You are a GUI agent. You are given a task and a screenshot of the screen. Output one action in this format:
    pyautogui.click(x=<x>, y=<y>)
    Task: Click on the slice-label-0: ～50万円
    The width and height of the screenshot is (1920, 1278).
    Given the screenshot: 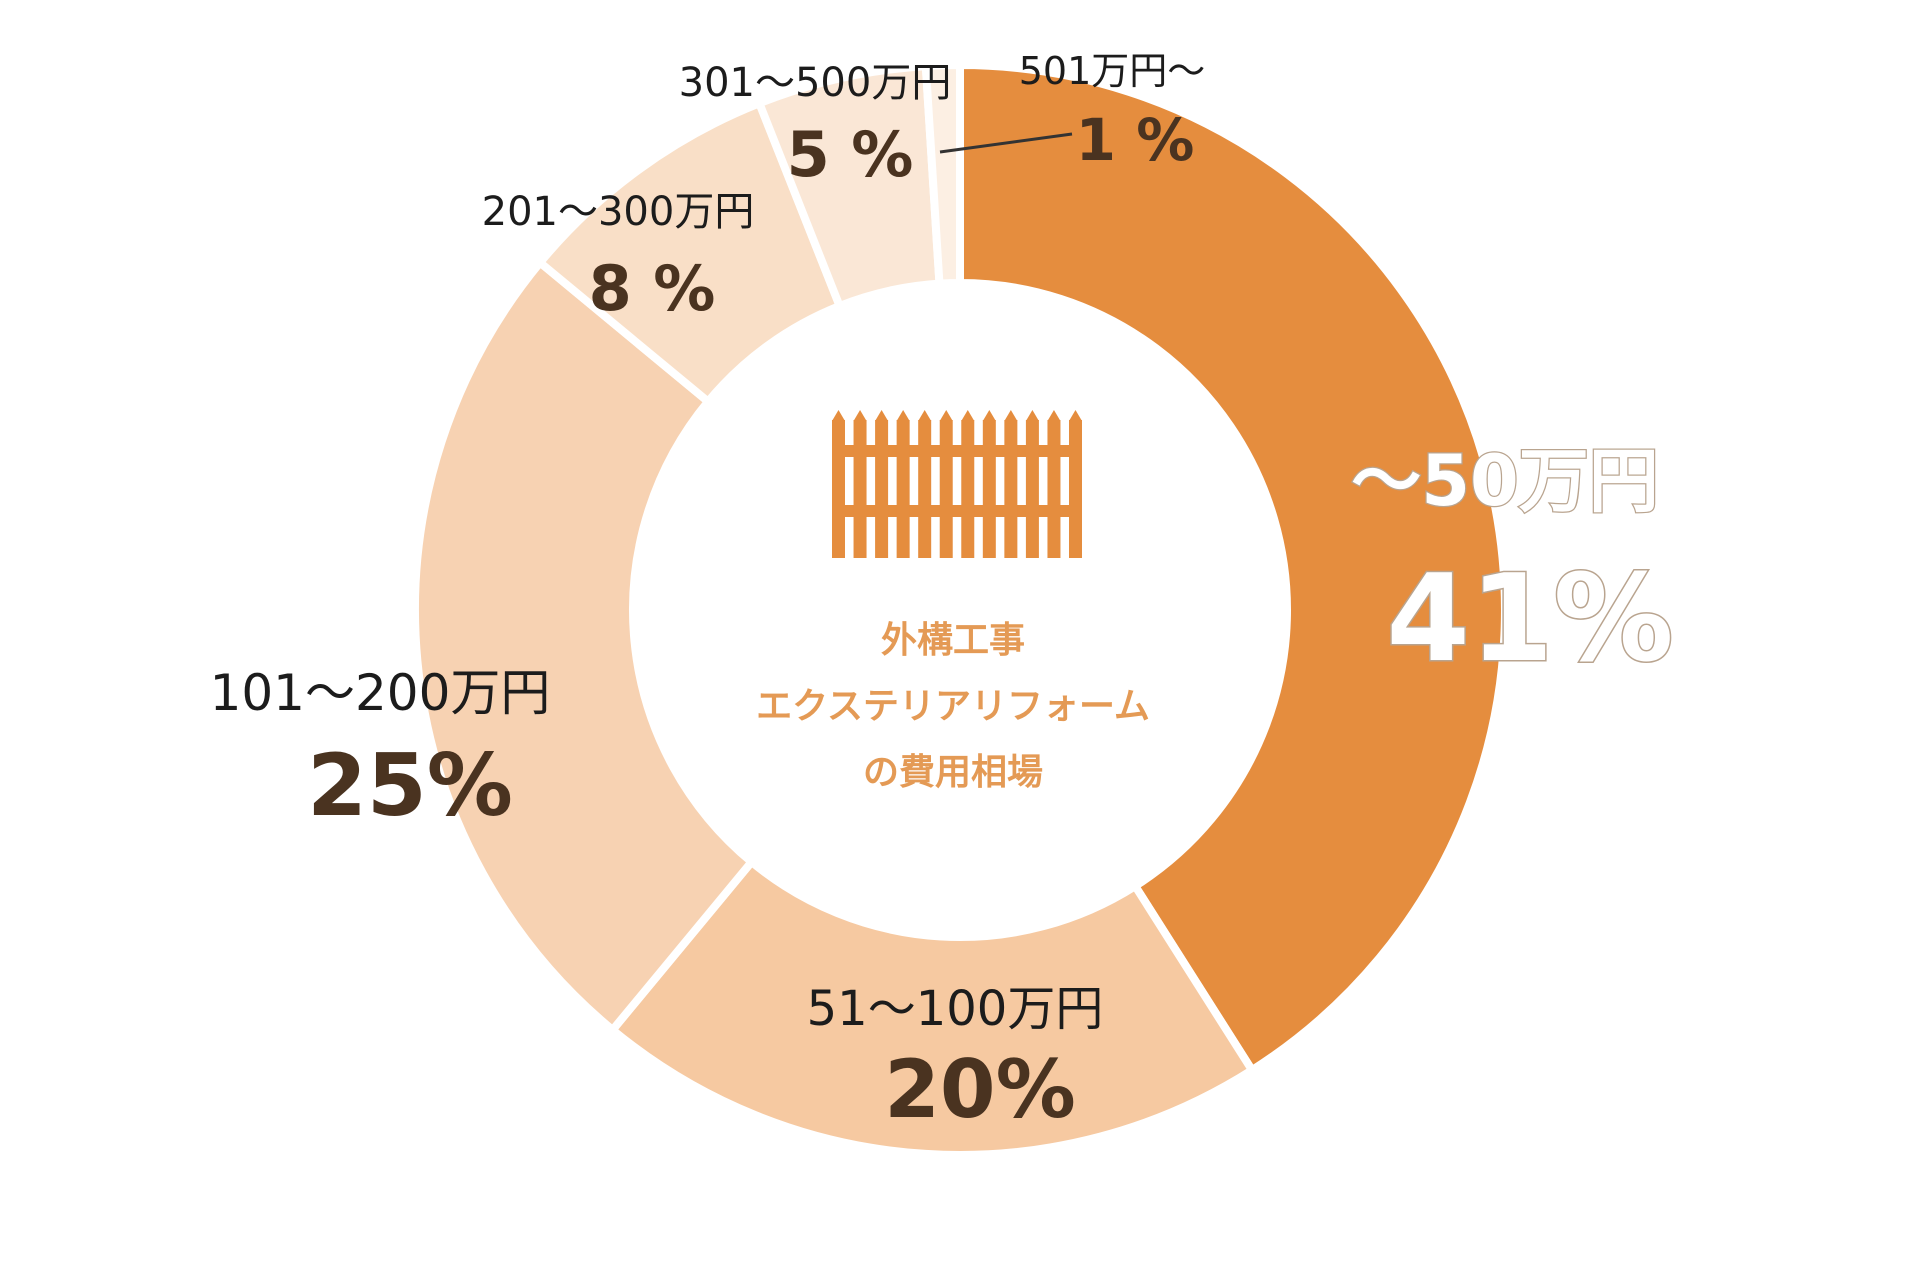 What is the action you would take?
    pyautogui.click(x=1504, y=481)
    